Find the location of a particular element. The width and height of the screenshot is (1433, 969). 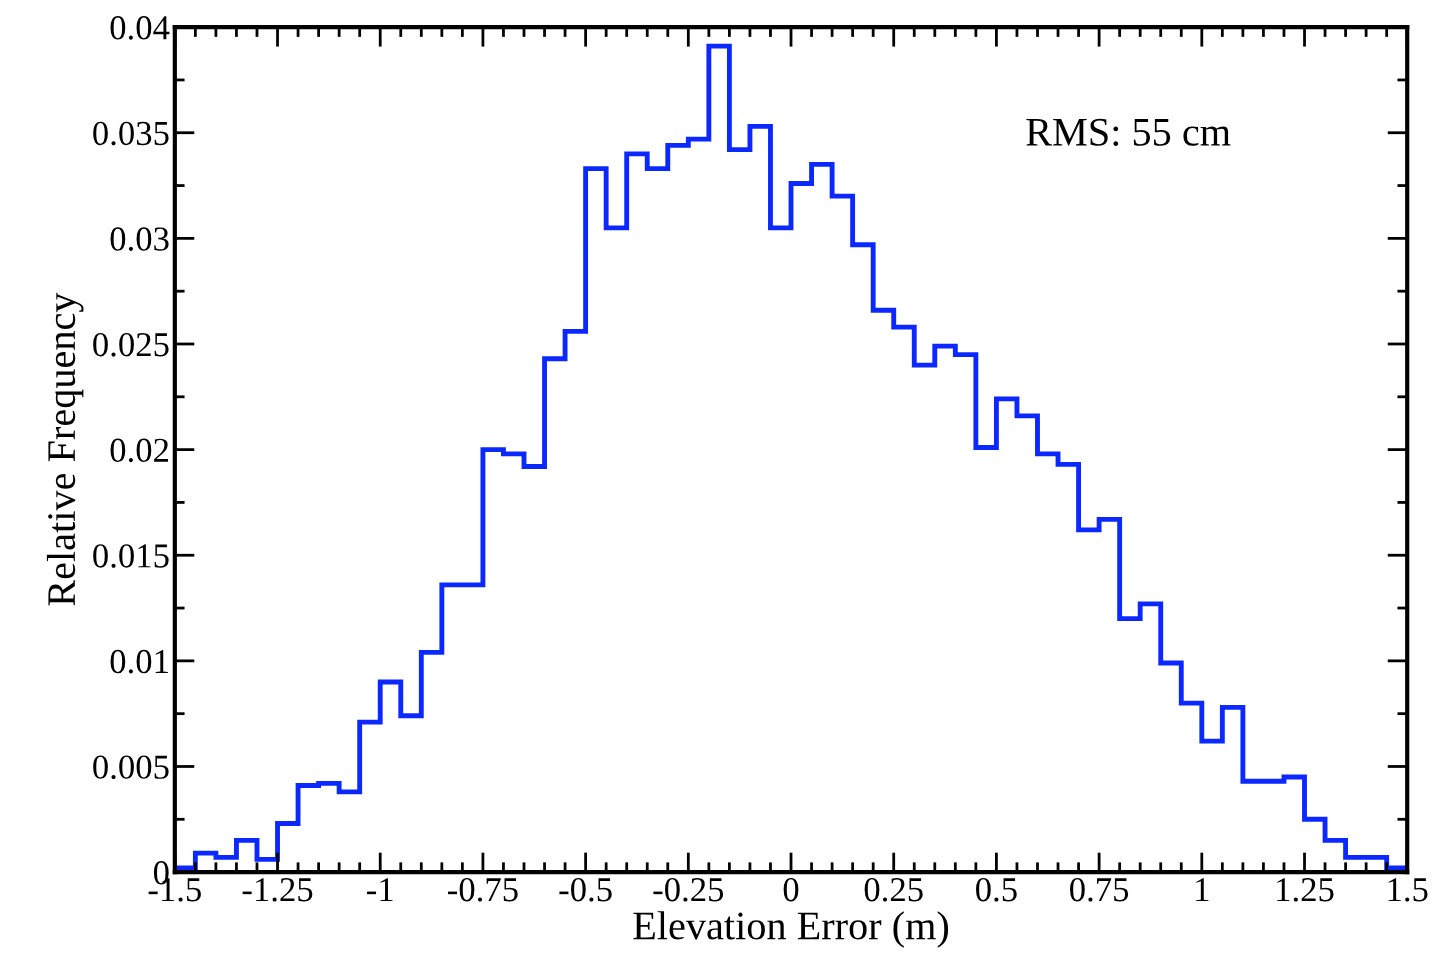

y-tick-label: 0.015 is located at coordinates (131, 556).